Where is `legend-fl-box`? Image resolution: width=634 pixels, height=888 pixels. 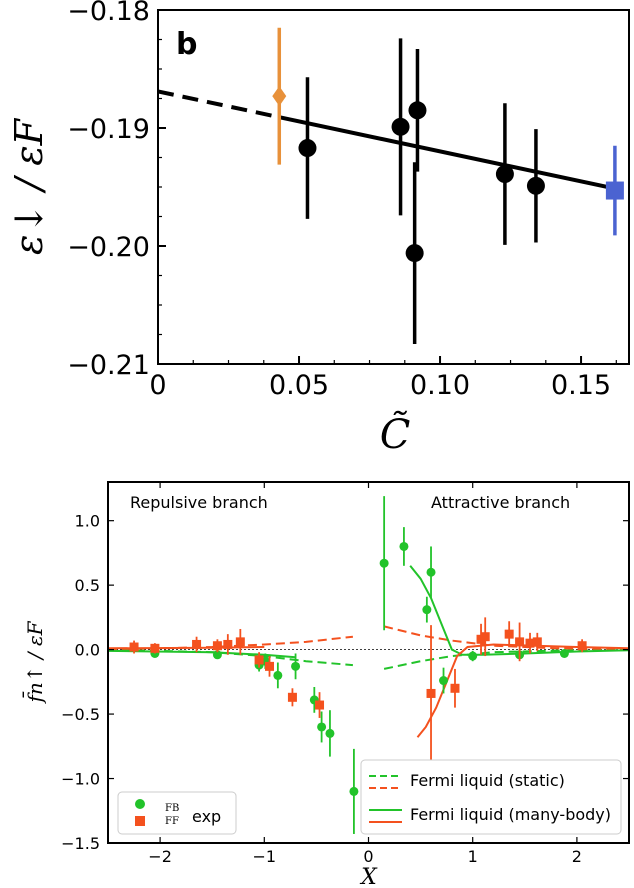
legend-fl-box is located at coordinates (491, 797).